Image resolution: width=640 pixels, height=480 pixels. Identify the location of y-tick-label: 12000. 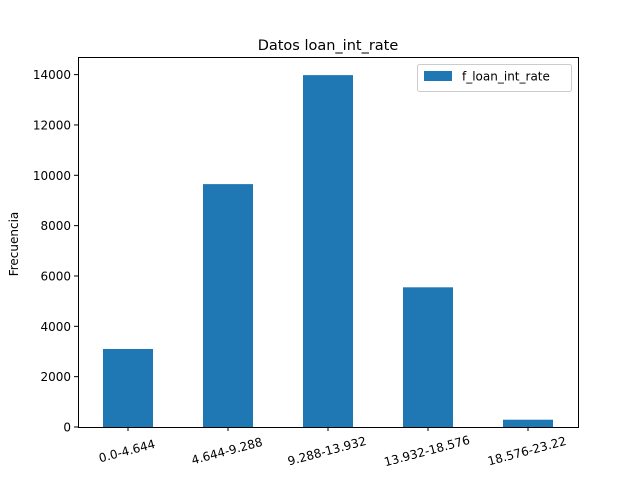
(52, 125).